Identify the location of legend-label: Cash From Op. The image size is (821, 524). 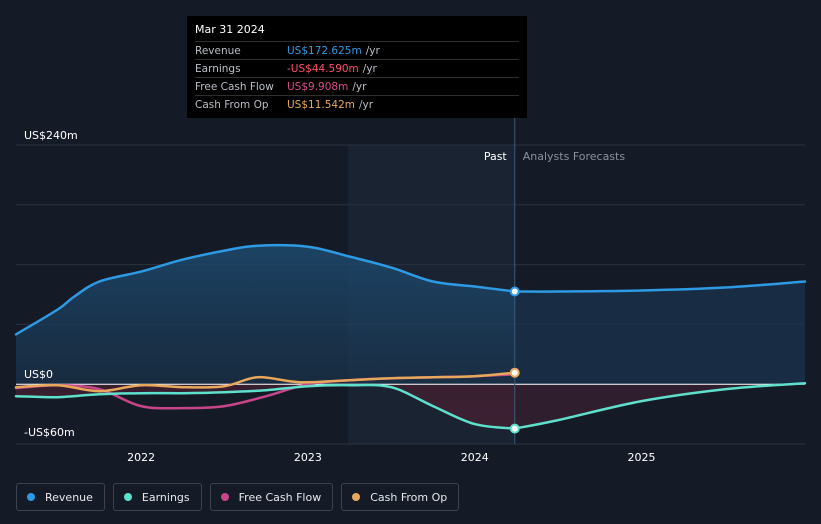
(409, 497).